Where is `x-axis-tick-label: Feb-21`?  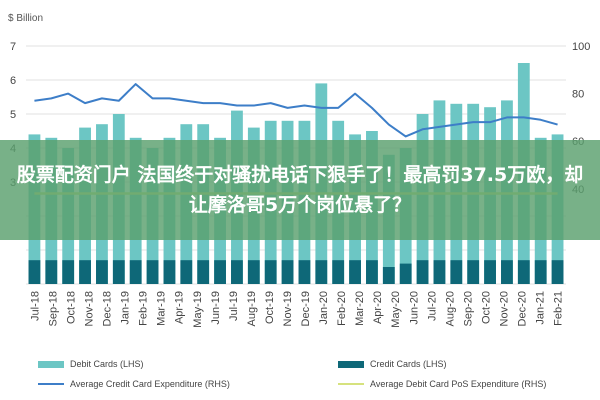
x-axis-tick-label: Feb-21 is located at coordinates (559, 308).